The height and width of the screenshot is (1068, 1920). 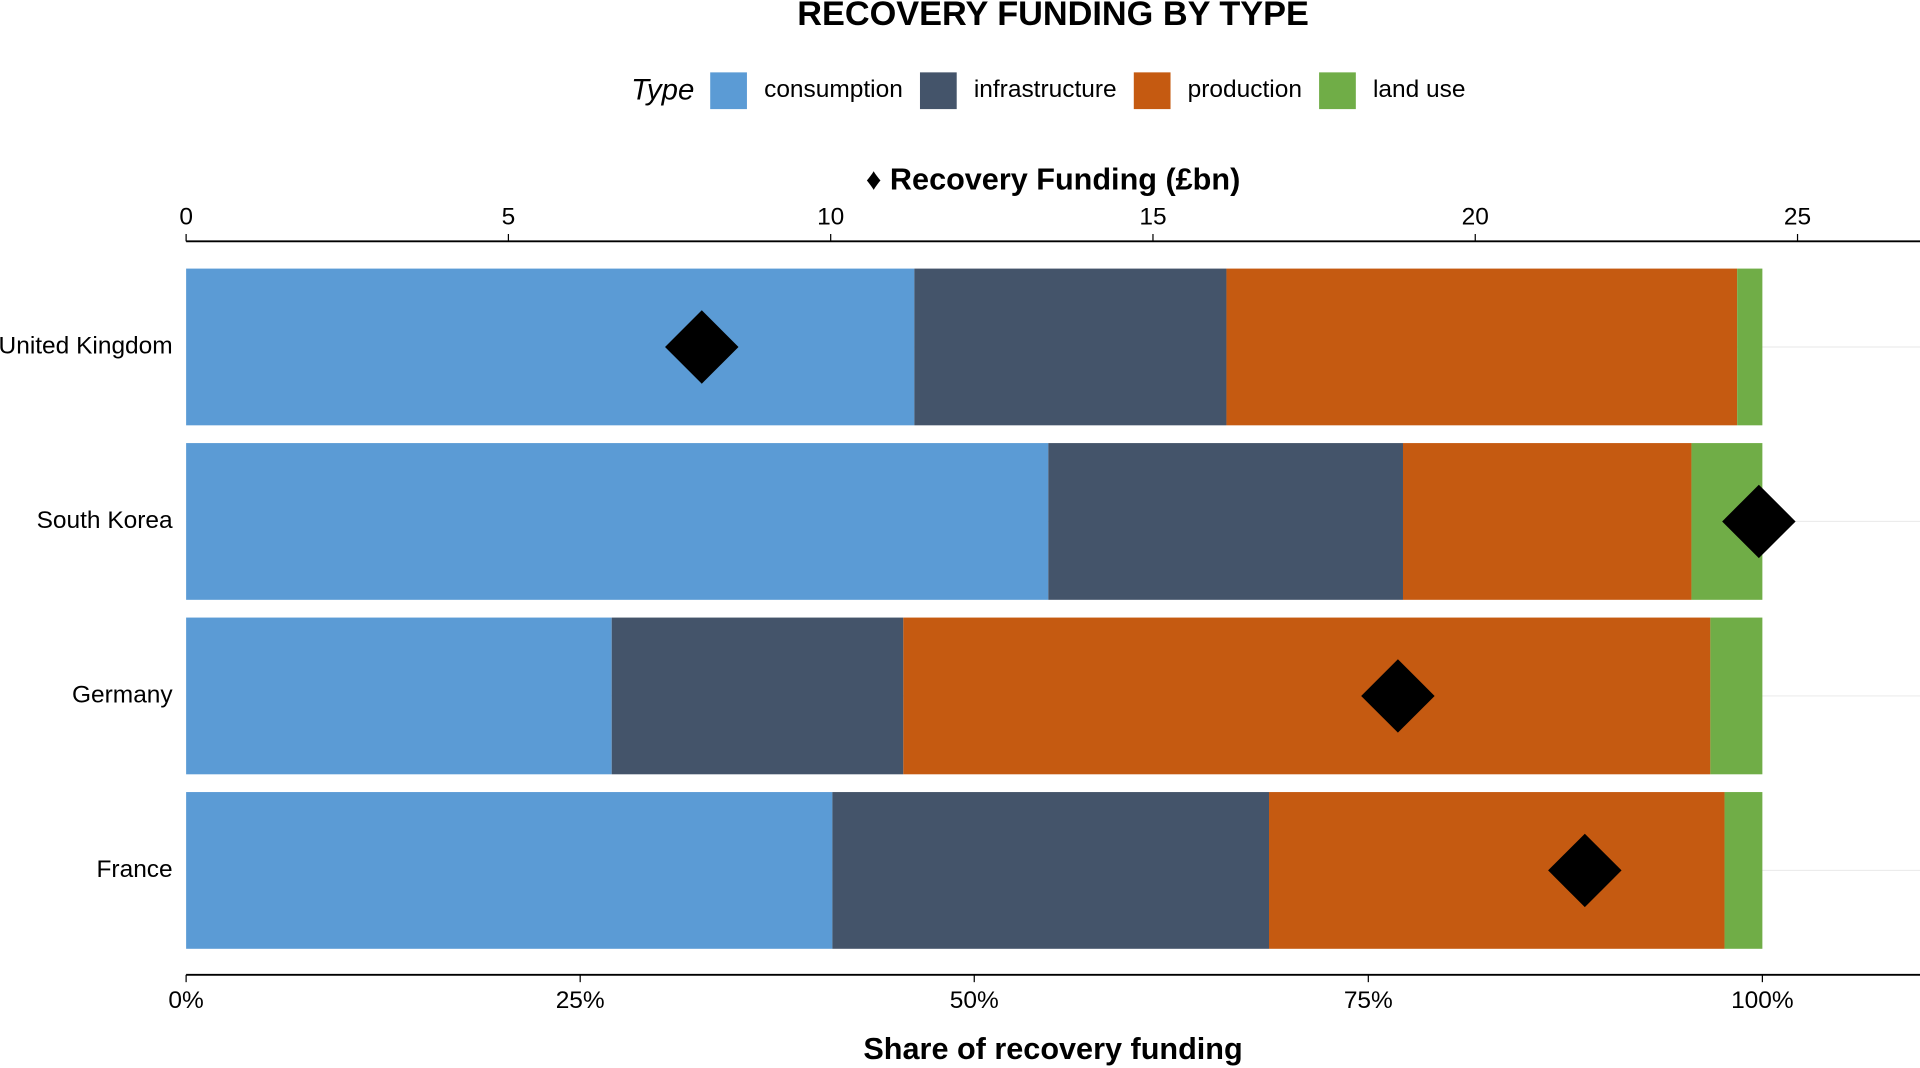 What do you see at coordinates (1052, 1049) in the screenshot?
I see `x-axis-title: Share of recovery funding` at bounding box center [1052, 1049].